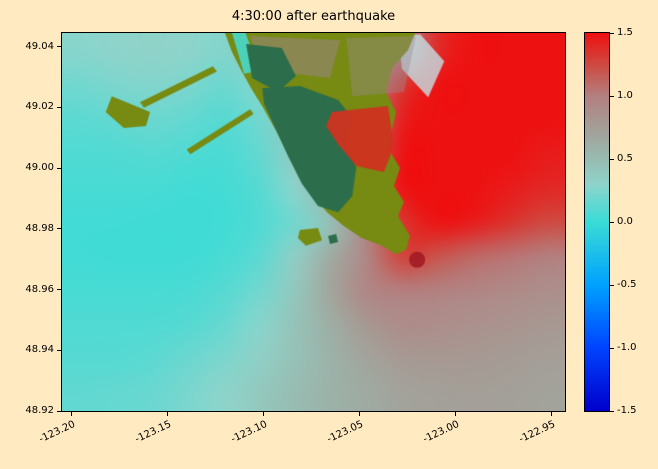 Image resolution: width=658 pixels, height=469 pixels. I want to click on plot-title: 4:30:00 after earthquake, so click(313, 16).